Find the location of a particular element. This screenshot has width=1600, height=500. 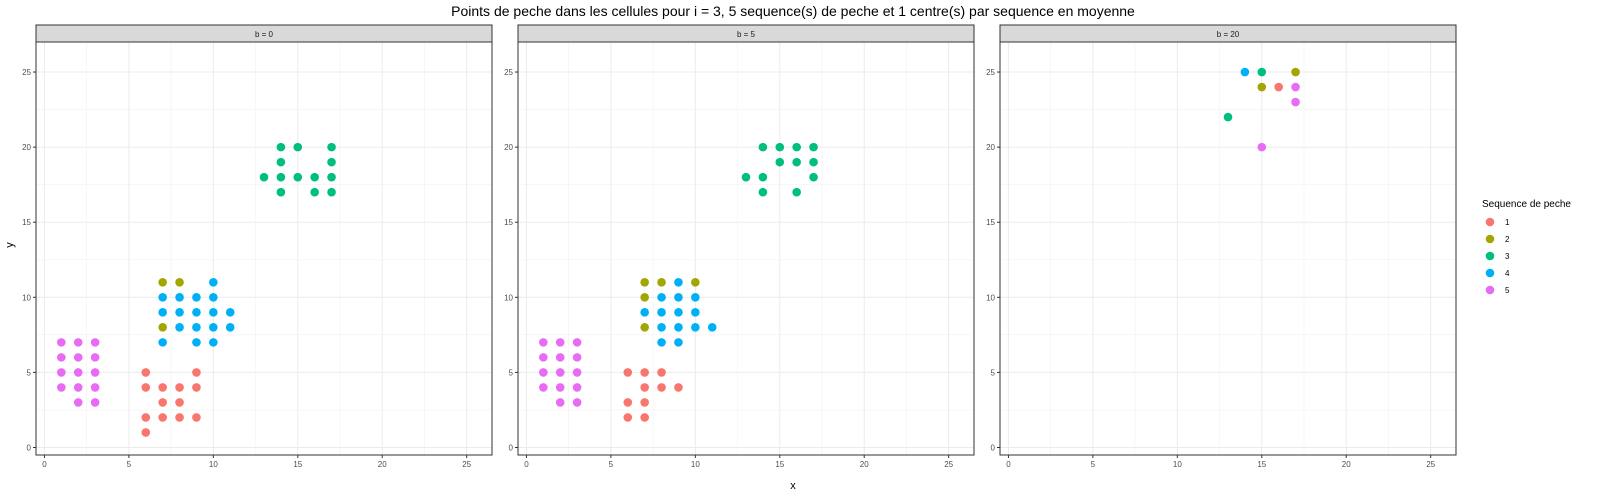

y-tick-label: 0 is located at coordinates (993, 447).